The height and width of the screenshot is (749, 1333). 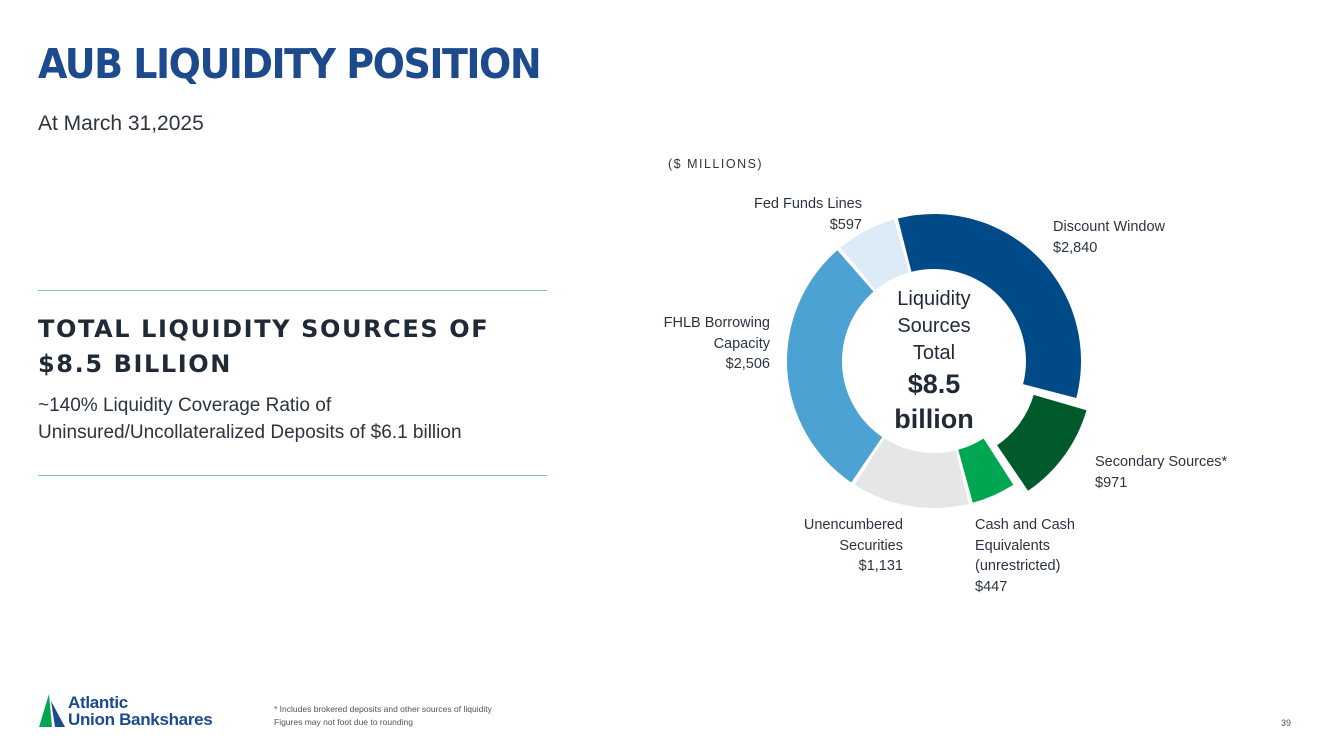 I want to click on logo-text-line: Atlantic, so click(x=98, y=702).